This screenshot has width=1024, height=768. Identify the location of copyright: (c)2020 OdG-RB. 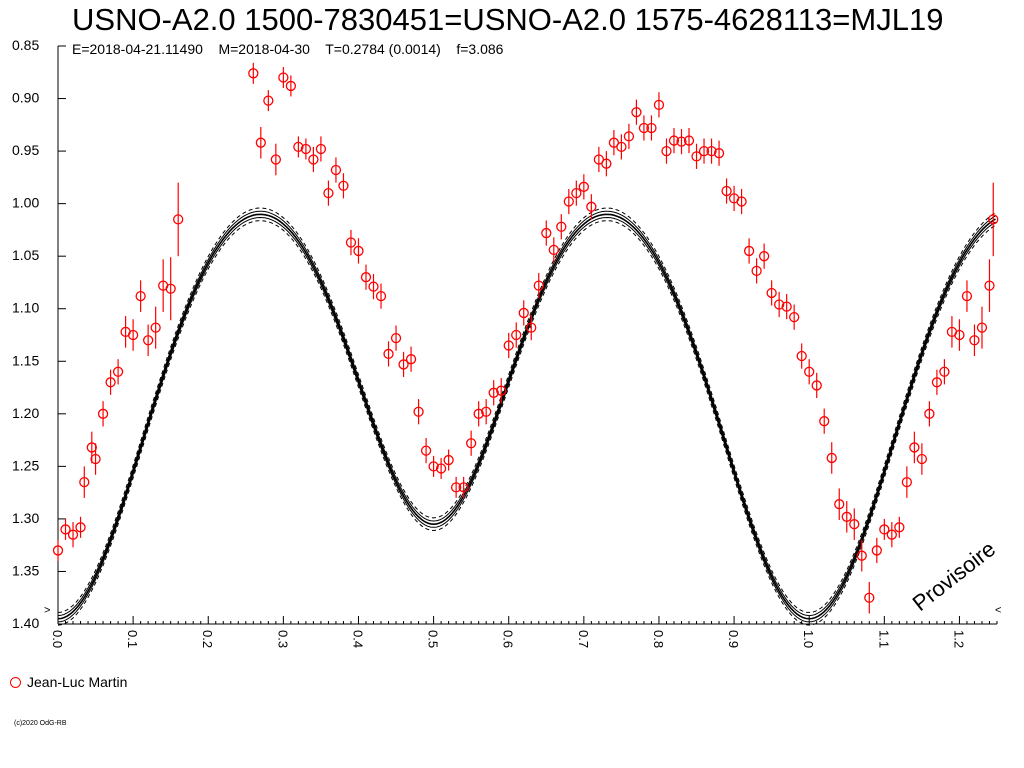
(40, 723).